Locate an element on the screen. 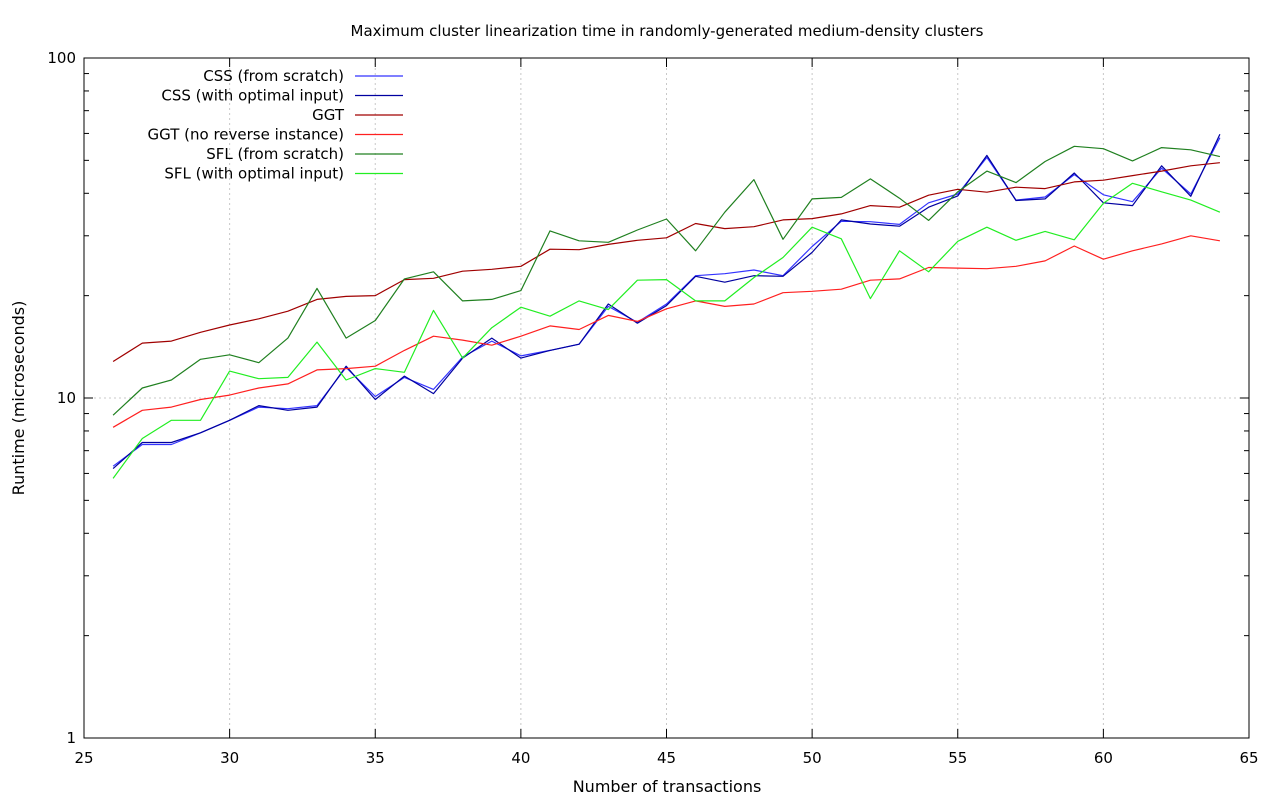  x-tick-label: 25 is located at coordinates (83, 758).